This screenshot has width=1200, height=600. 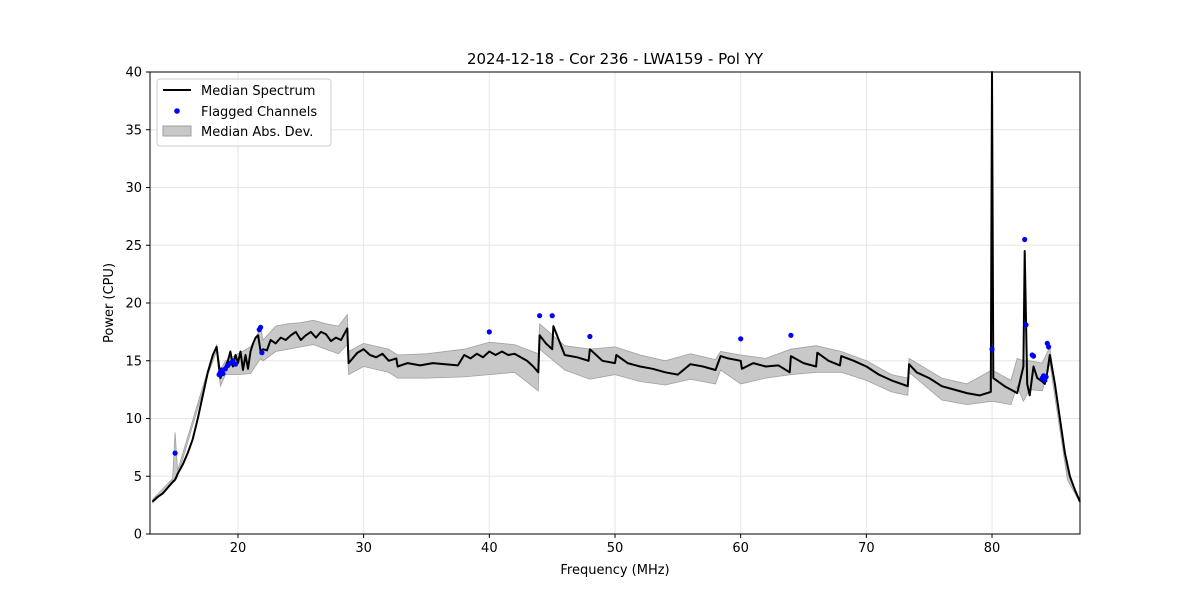 I want to click on legend-mad-swatch, so click(x=177, y=131).